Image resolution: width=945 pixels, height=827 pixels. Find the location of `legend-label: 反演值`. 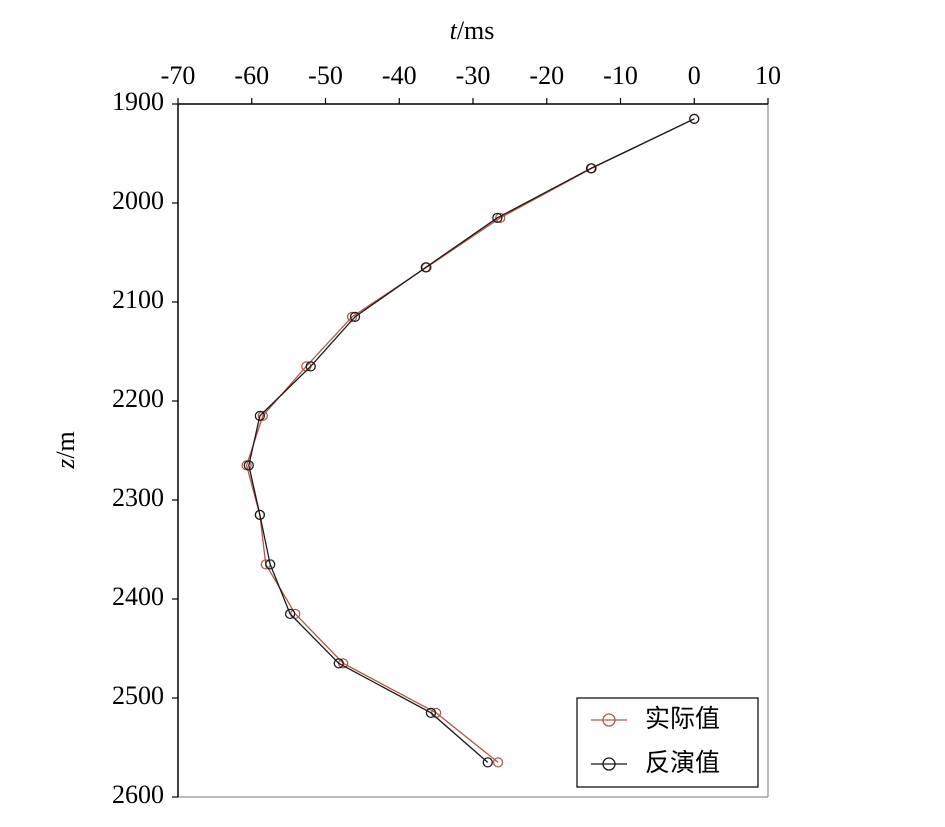

legend-label: 反演值 is located at coordinates (682, 762).